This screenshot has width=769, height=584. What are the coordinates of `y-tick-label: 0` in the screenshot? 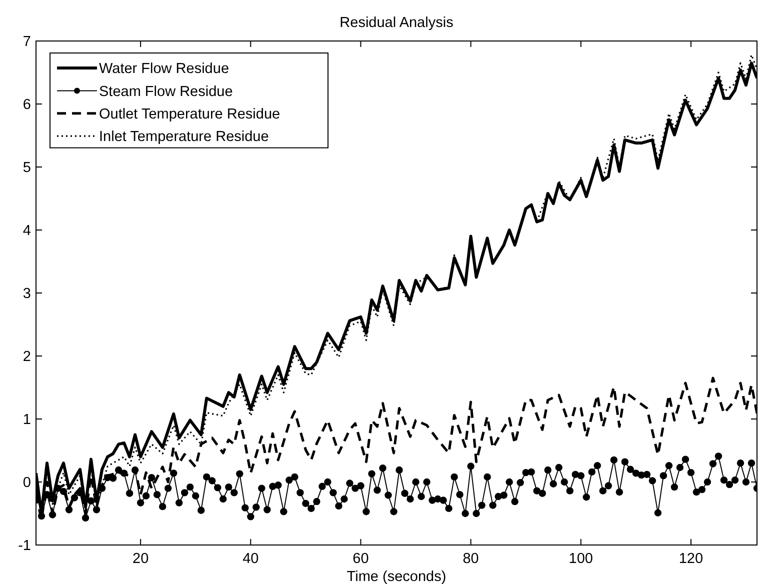 It's located at (26, 483).